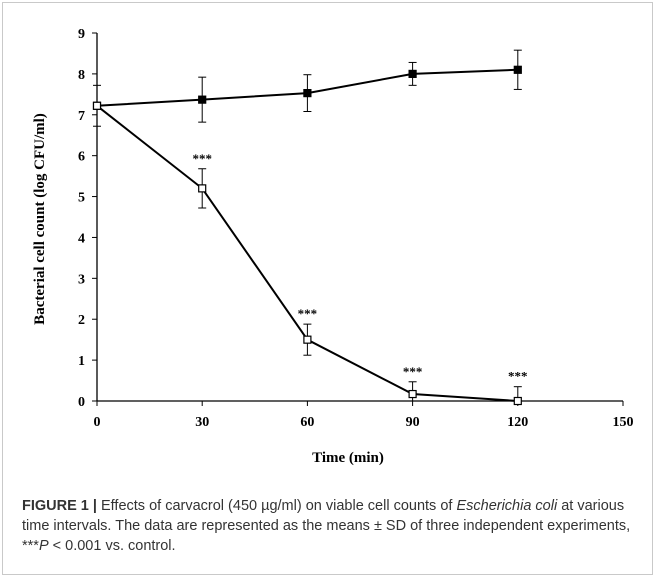 The image size is (657, 579). What do you see at coordinates (307, 422) in the screenshot?
I see `x-tick-label: 60` at bounding box center [307, 422].